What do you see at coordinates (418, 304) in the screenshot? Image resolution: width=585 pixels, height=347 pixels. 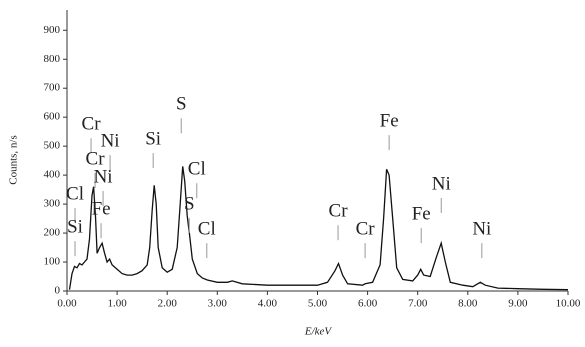 I see `x-tick-label: 7.00` at bounding box center [418, 304].